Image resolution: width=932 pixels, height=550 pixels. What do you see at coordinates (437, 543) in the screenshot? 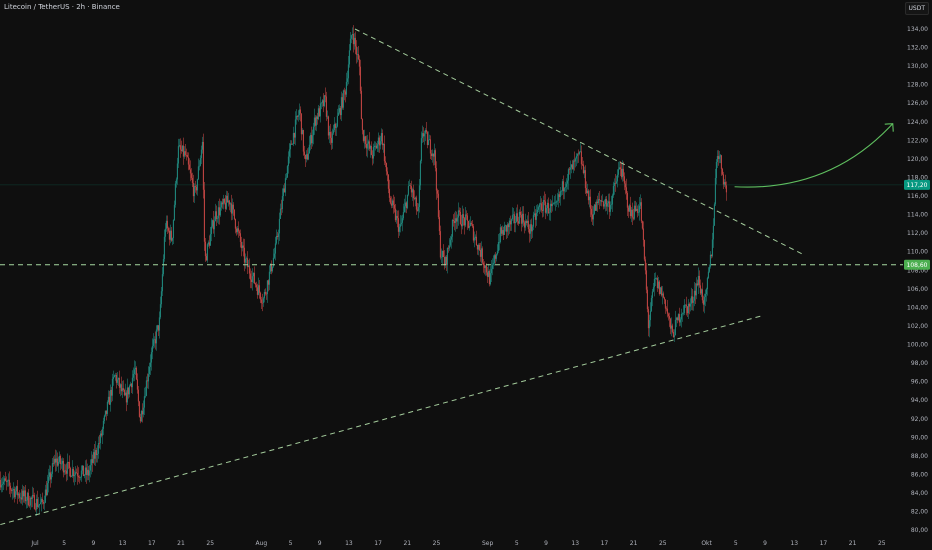
I see `time-tick-label: 25` at bounding box center [437, 543].